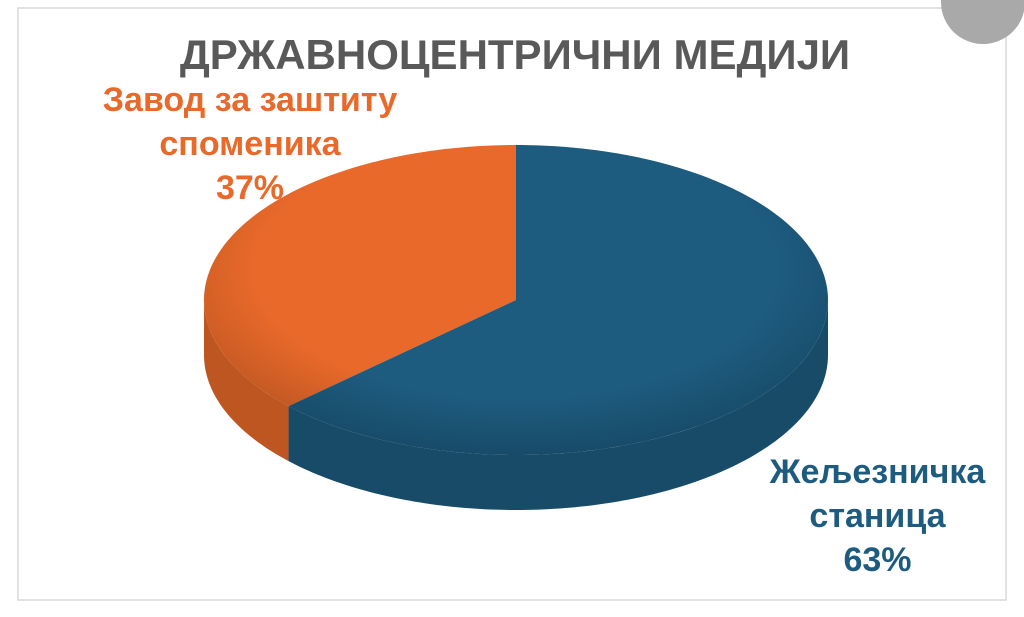  What do you see at coordinates (877, 494) in the screenshot?
I see `category-label: Жељезничка станица` at bounding box center [877, 494].